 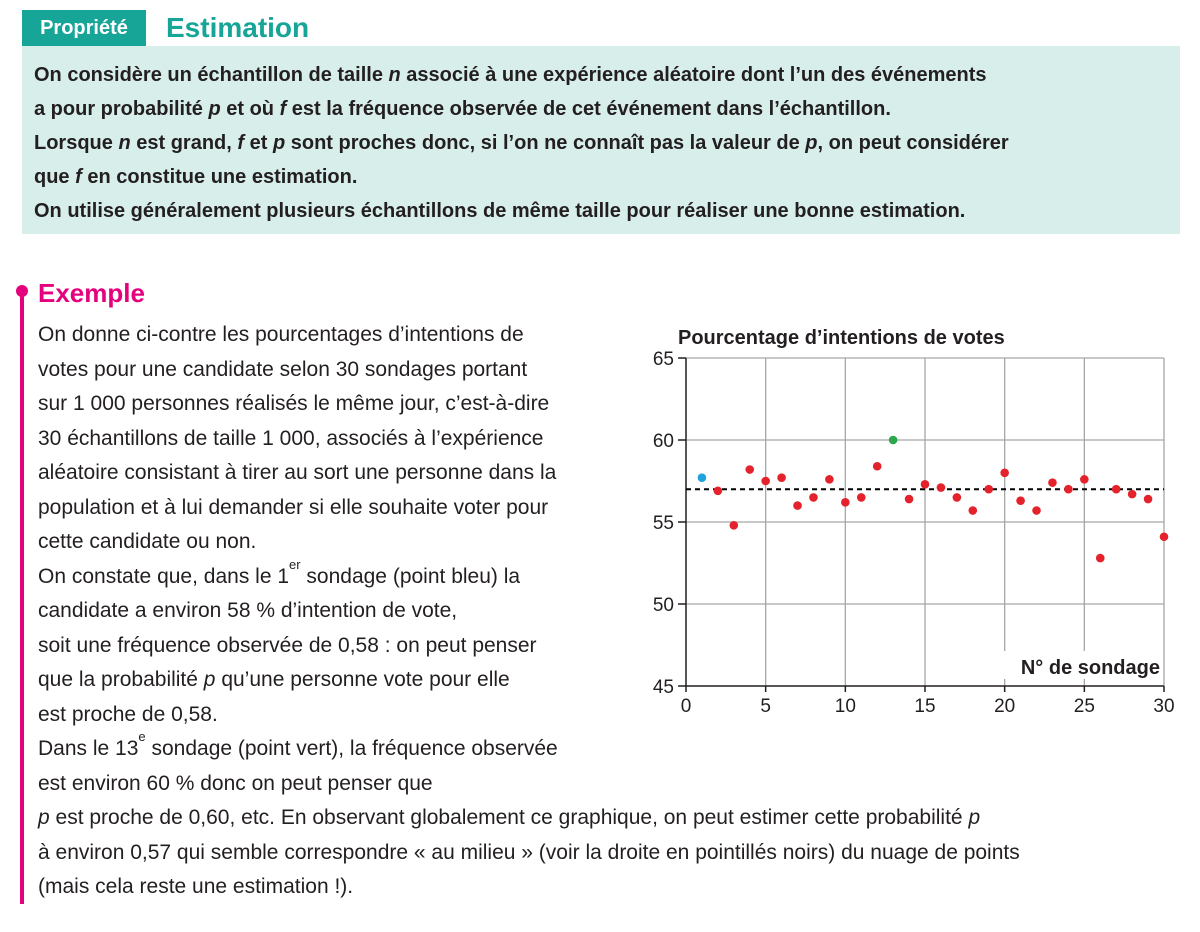 What do you see at coordinates (164, 576) in the screenshot?
I see `text-run: On constate que, dans le 1` at bounding box center [164, 576].